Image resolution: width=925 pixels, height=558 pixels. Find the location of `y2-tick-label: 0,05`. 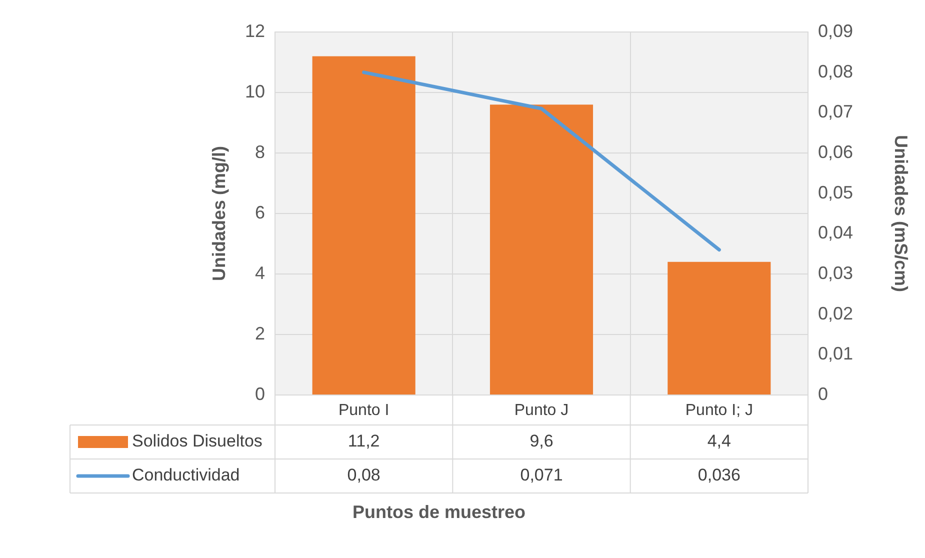

y2-tick-label: 0,05 is located at coordinates (836, 192).